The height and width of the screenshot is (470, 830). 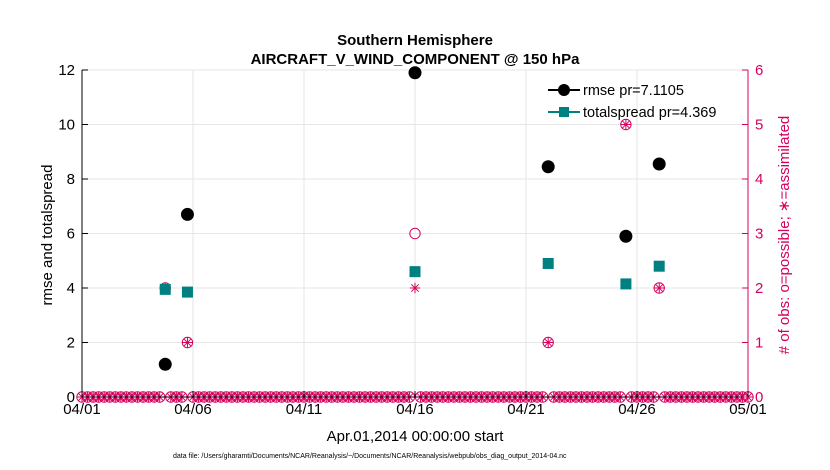 I want to click on y-tick-label-left: 0, so click(x=71, y=397).